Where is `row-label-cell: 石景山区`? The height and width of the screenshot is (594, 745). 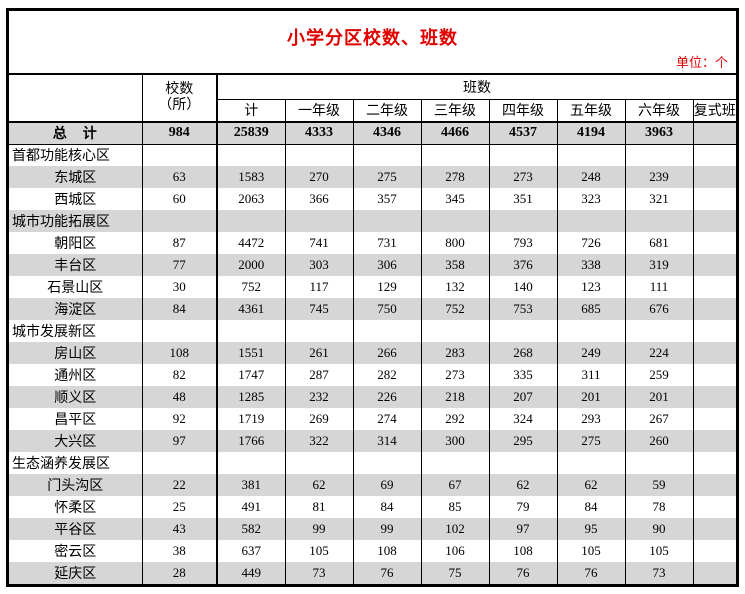
row-label-cell: 石景山区 is located at coordinates (75, 288).